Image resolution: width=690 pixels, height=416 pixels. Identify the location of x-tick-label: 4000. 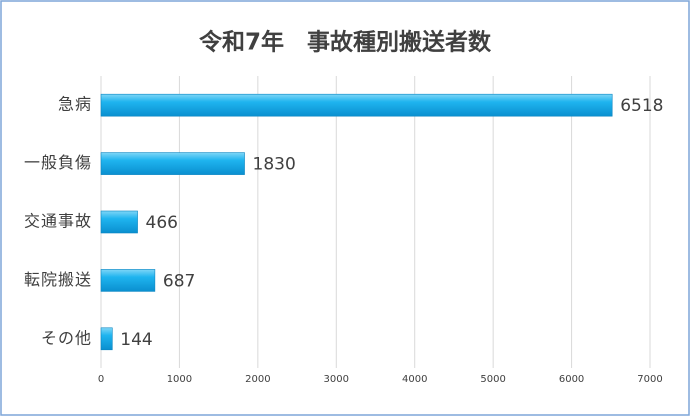
(414, 379).